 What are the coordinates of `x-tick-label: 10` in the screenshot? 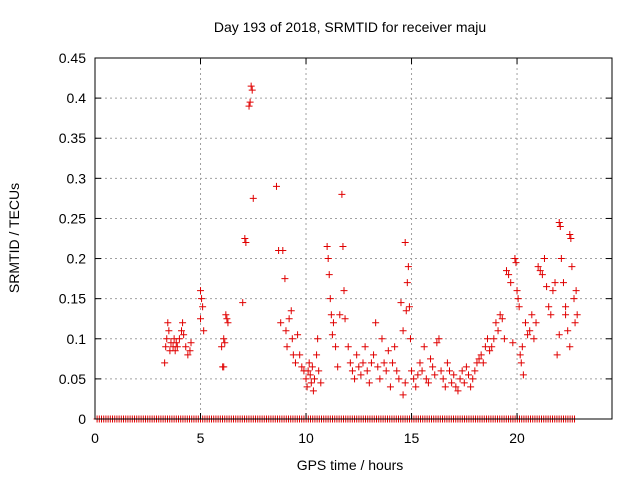 It's located at (306, 438).